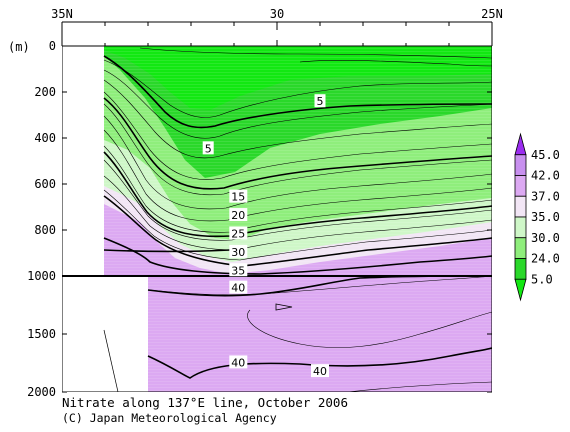 The height and width of the screenshot is (432, 570). What do you see at coordinates (45, 138) in the screenshot?
I see `y-tick-label-upper-2: 400` at bounding box center [45, 138].